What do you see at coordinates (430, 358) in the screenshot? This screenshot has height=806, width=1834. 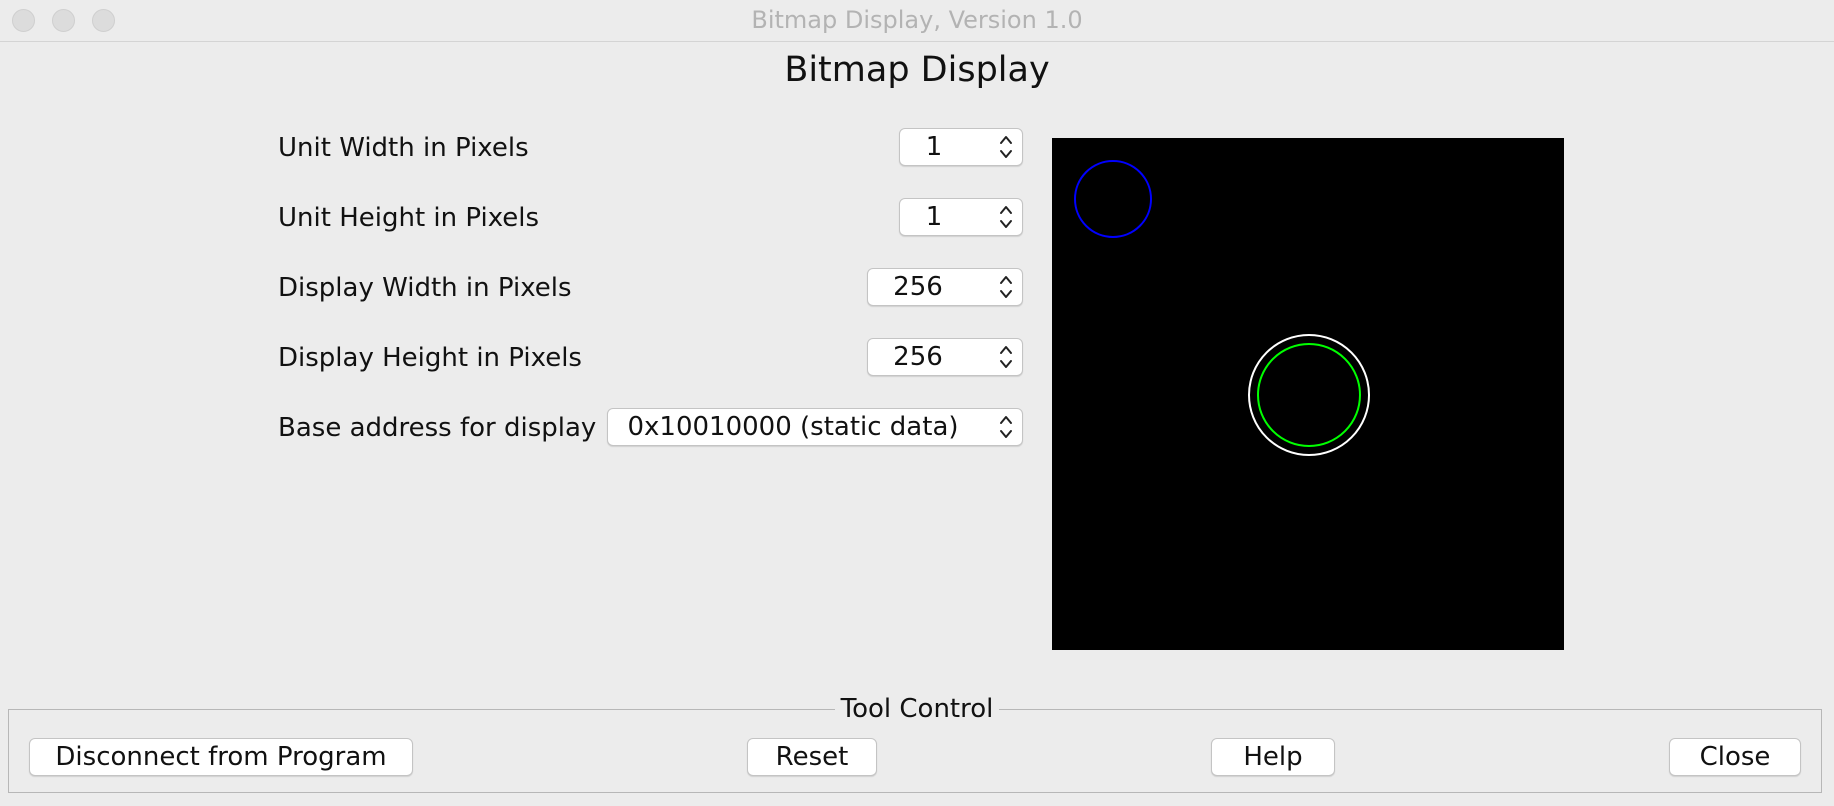 I see `display-height-label: Display Height in Pixels` at bounding box center [430, 358].